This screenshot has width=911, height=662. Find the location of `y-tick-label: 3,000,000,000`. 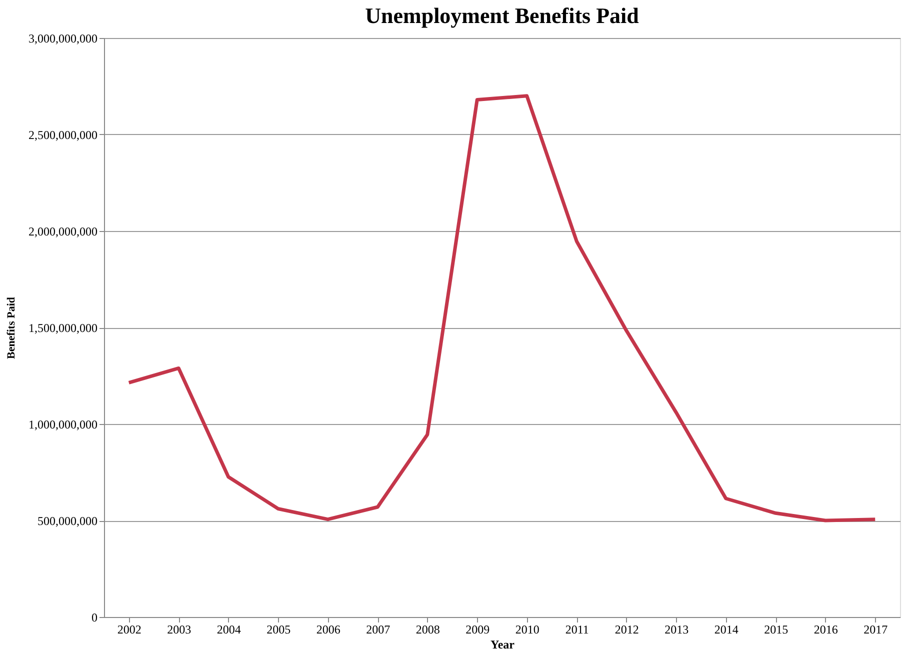

y-tick-label: 3,000,000,000 is located at coordinates (63, 39).